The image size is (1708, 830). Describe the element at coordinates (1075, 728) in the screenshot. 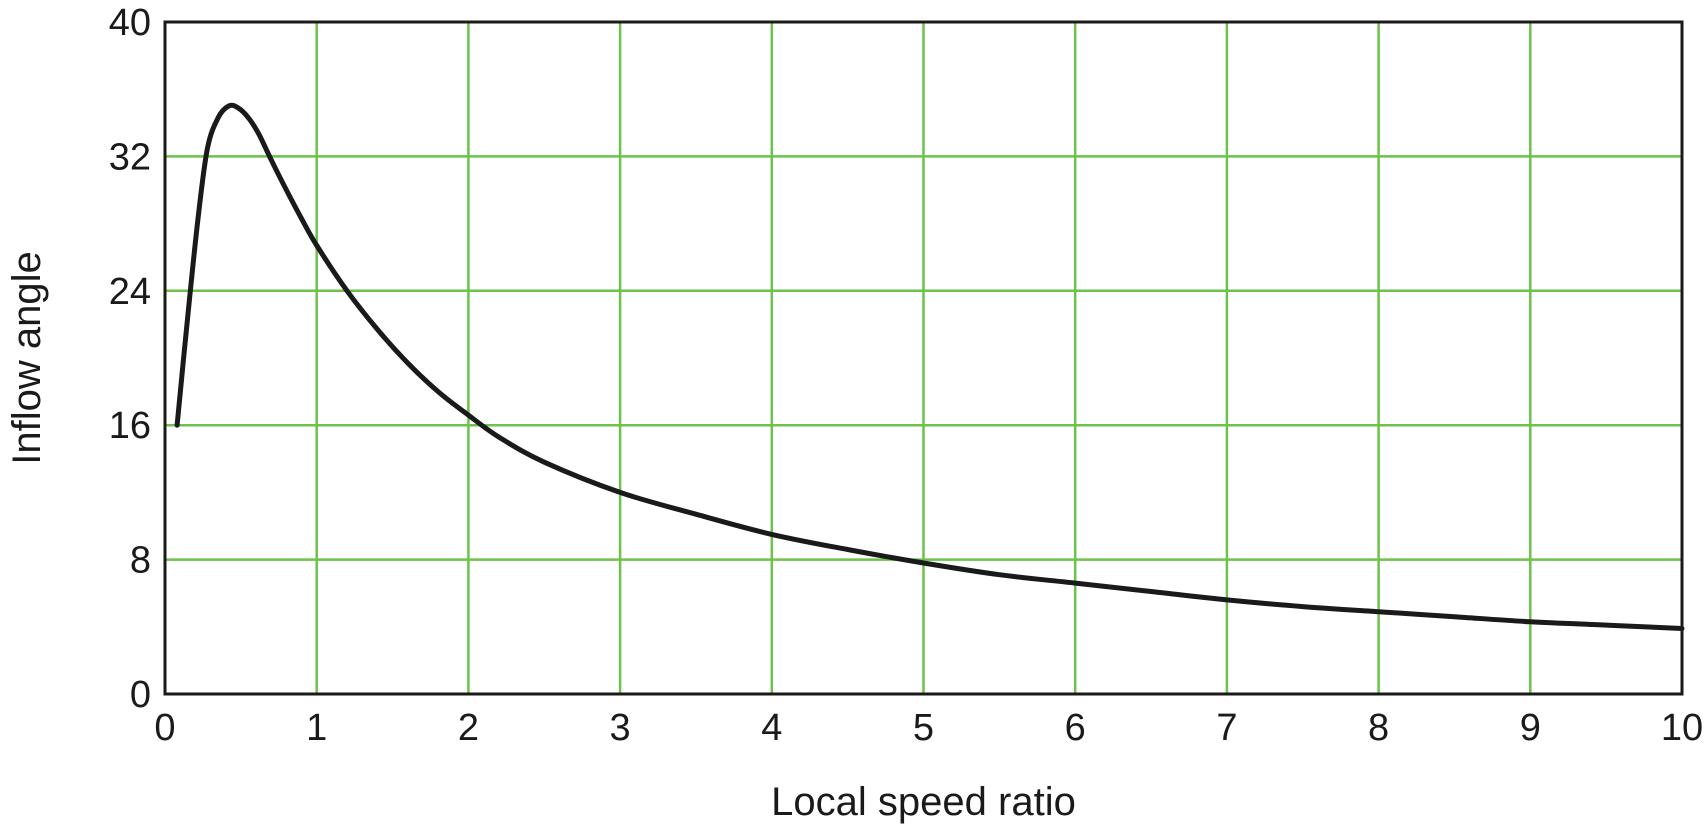

I see `x-tick-label-6: 6` at that location.